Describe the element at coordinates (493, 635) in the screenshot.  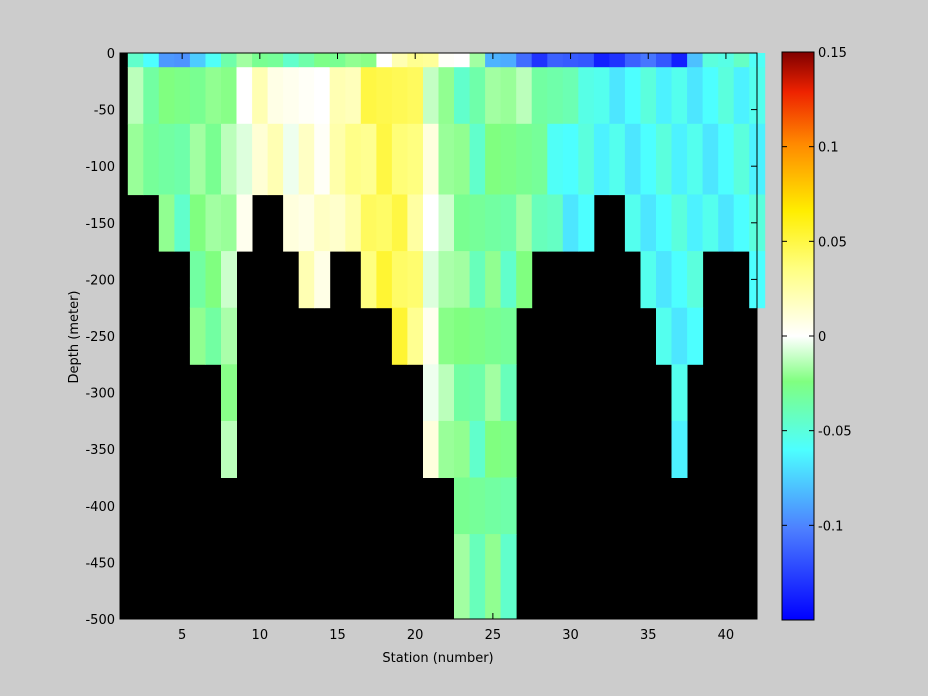
I see `x-tick-label: 25` at that location.